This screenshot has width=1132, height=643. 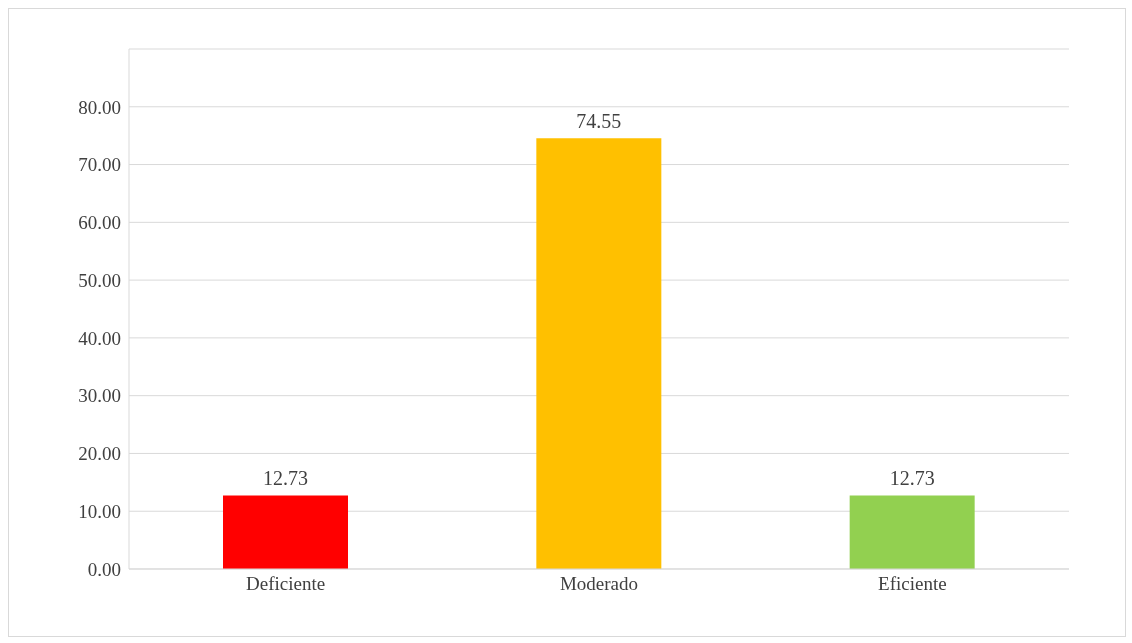 What do you see at coordinates (99, 165) in the screenshot?
I see `y-tick-label: 70.00` at bounding box center [99, 165].